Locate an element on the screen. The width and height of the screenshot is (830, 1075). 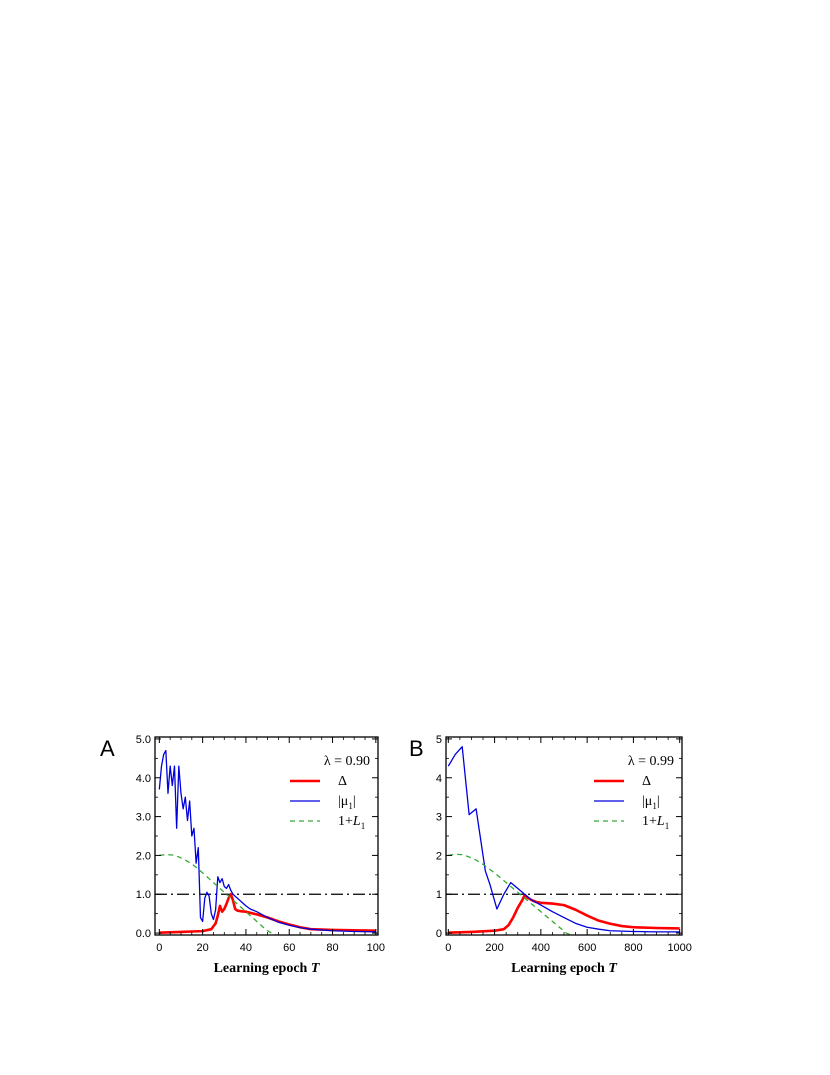
x-tick-label: 80 is located at coordinates (332, 948).